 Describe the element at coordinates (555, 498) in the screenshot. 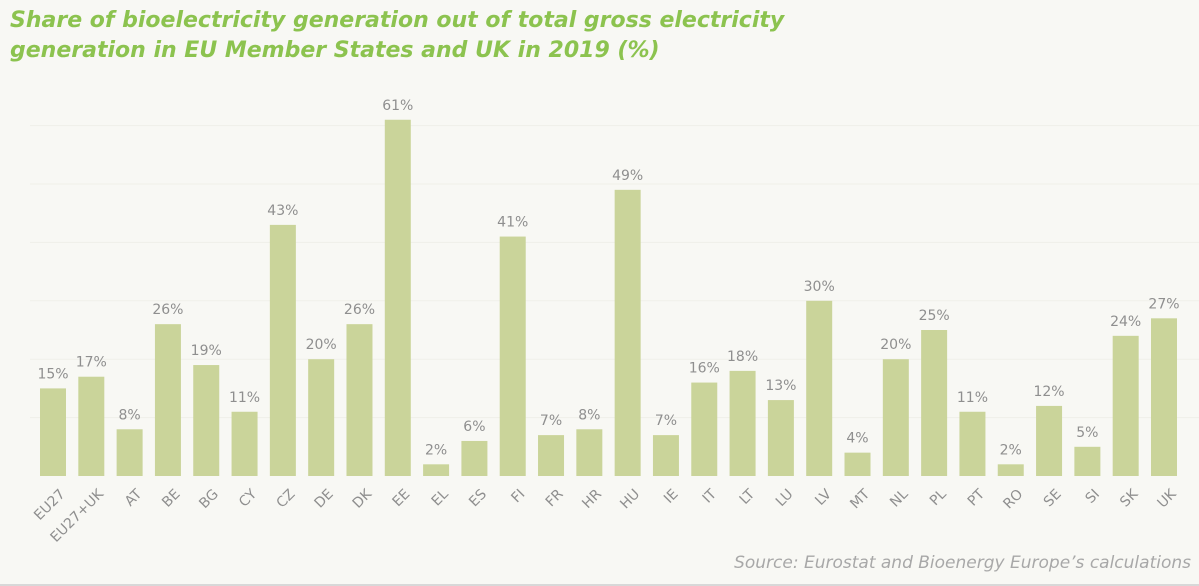

I see `x-tick-label: FR` at that location.